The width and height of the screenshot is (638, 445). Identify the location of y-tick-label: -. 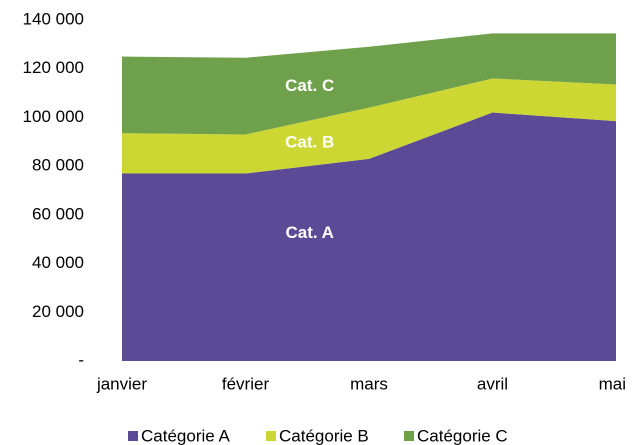
(81, 359).